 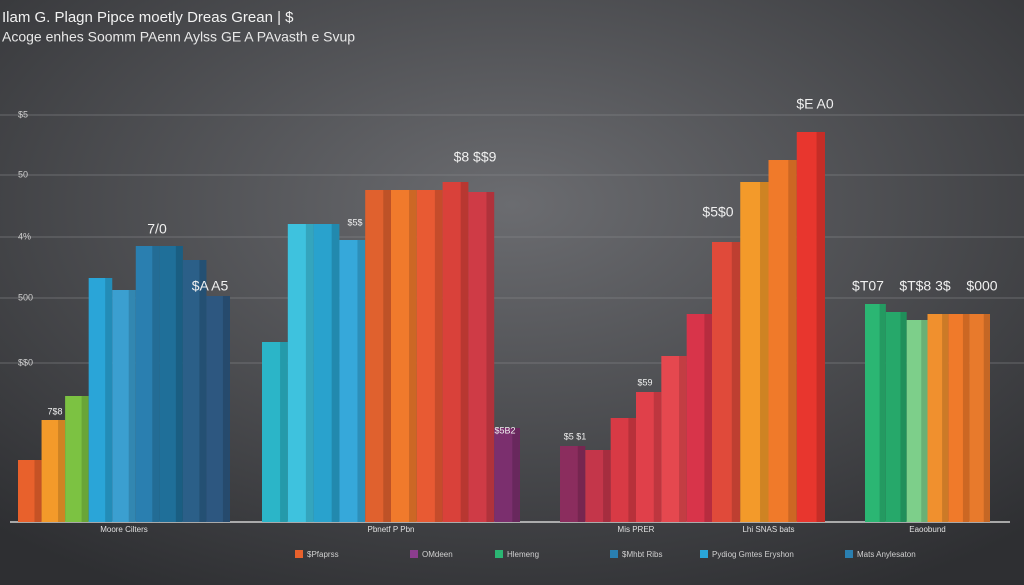 What do you see at coordinates (54, 411) in the screenshot?
I see `annotation: 7$8` at bounding box center [54, 411].